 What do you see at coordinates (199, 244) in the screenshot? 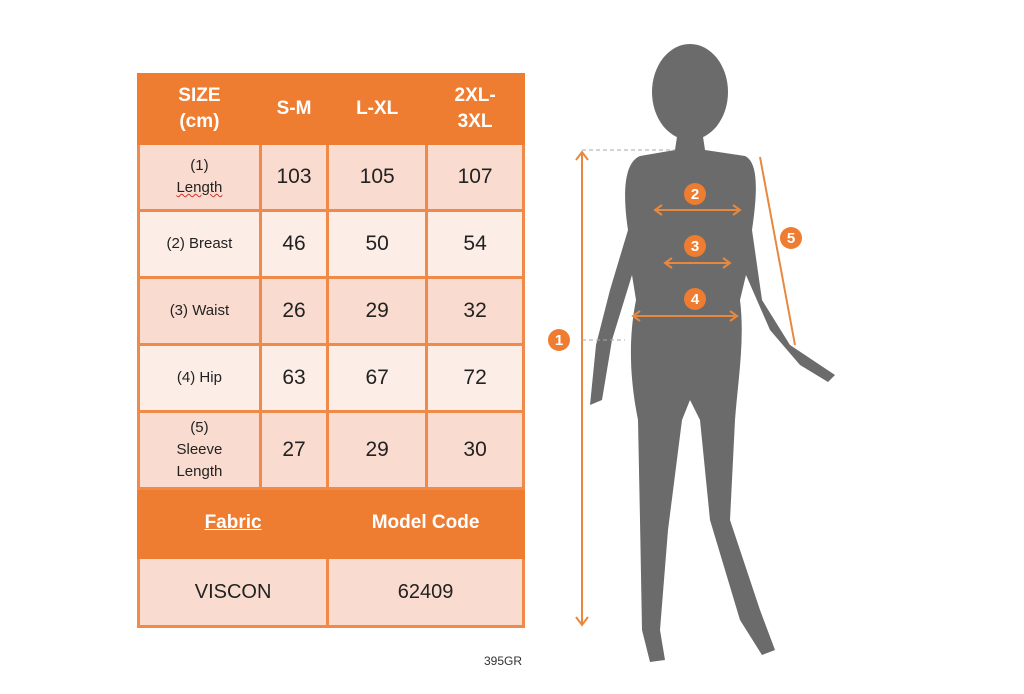
I see `row-label: (2) Breast` at bounding box center [199, 244].